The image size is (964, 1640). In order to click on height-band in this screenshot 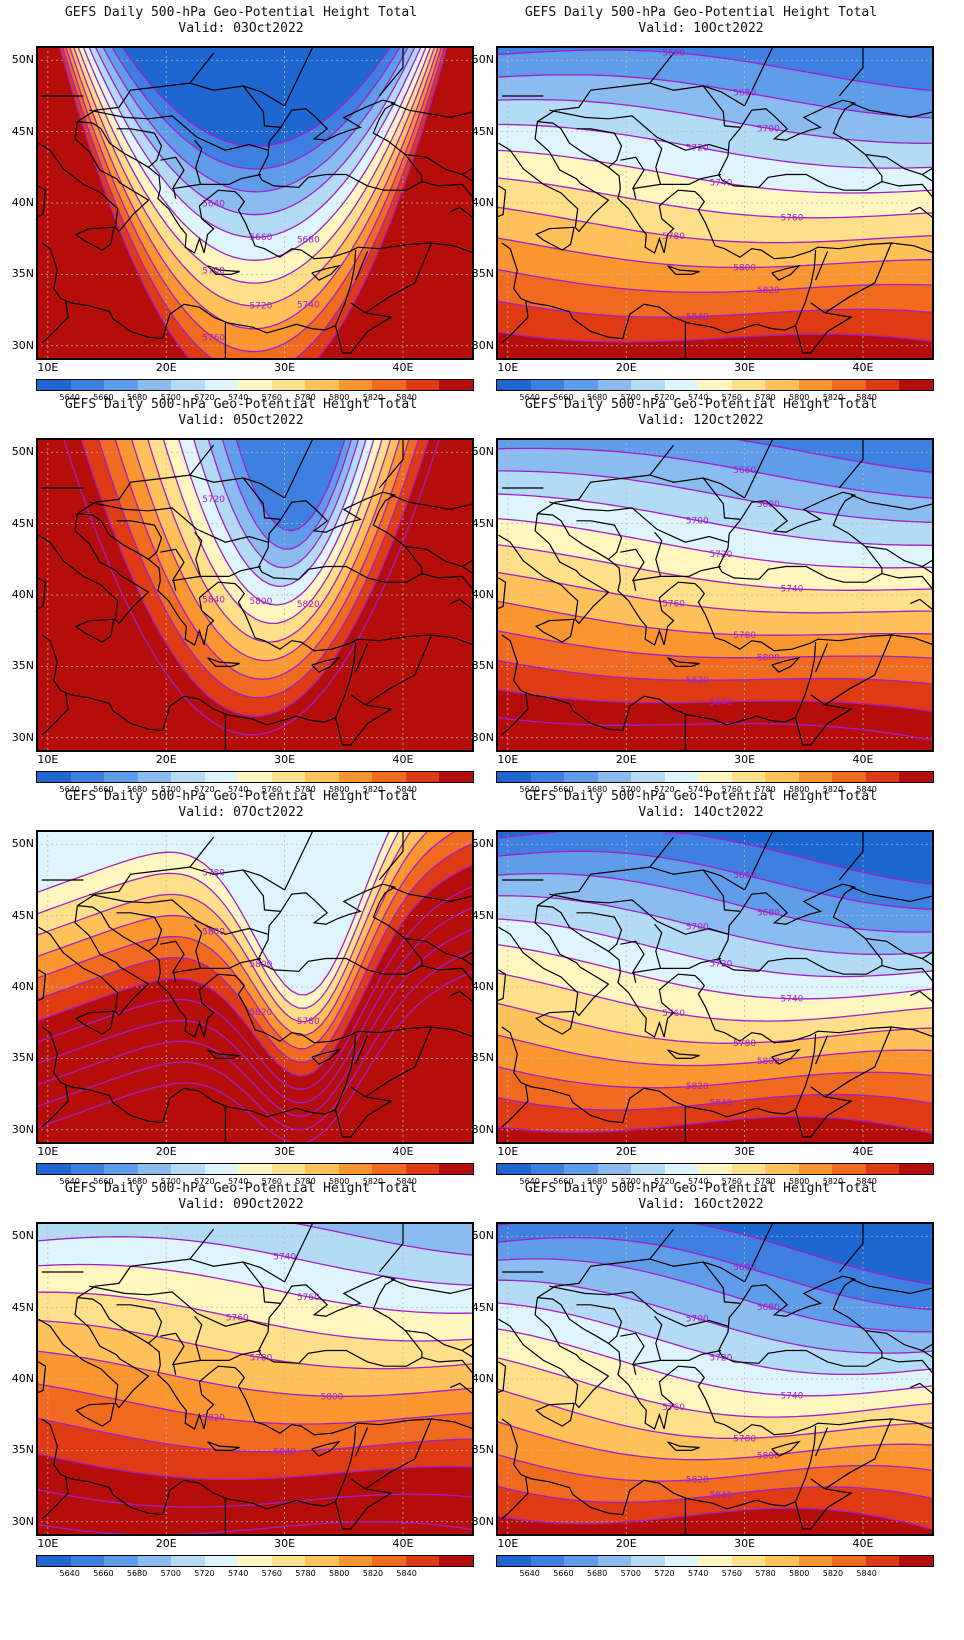, I will do `click(715, 734)`.